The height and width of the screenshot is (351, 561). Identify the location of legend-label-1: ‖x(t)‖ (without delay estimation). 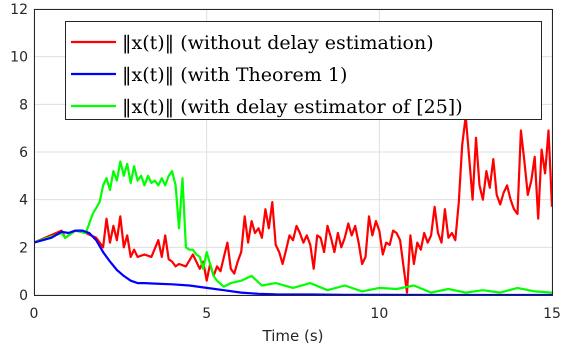
(278, 43).